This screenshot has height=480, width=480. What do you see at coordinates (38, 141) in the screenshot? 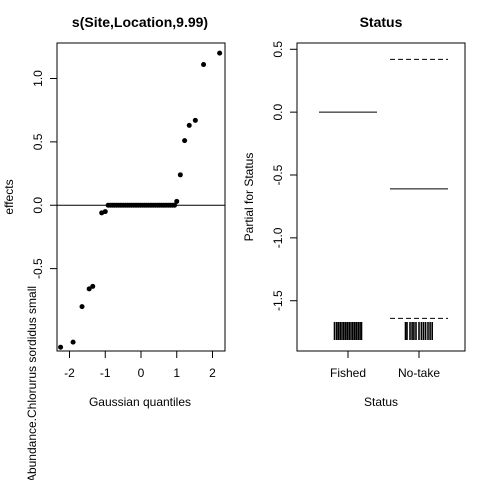
I see `panel1-y-tick-label: 0.5` at bounding box center [38, 141].